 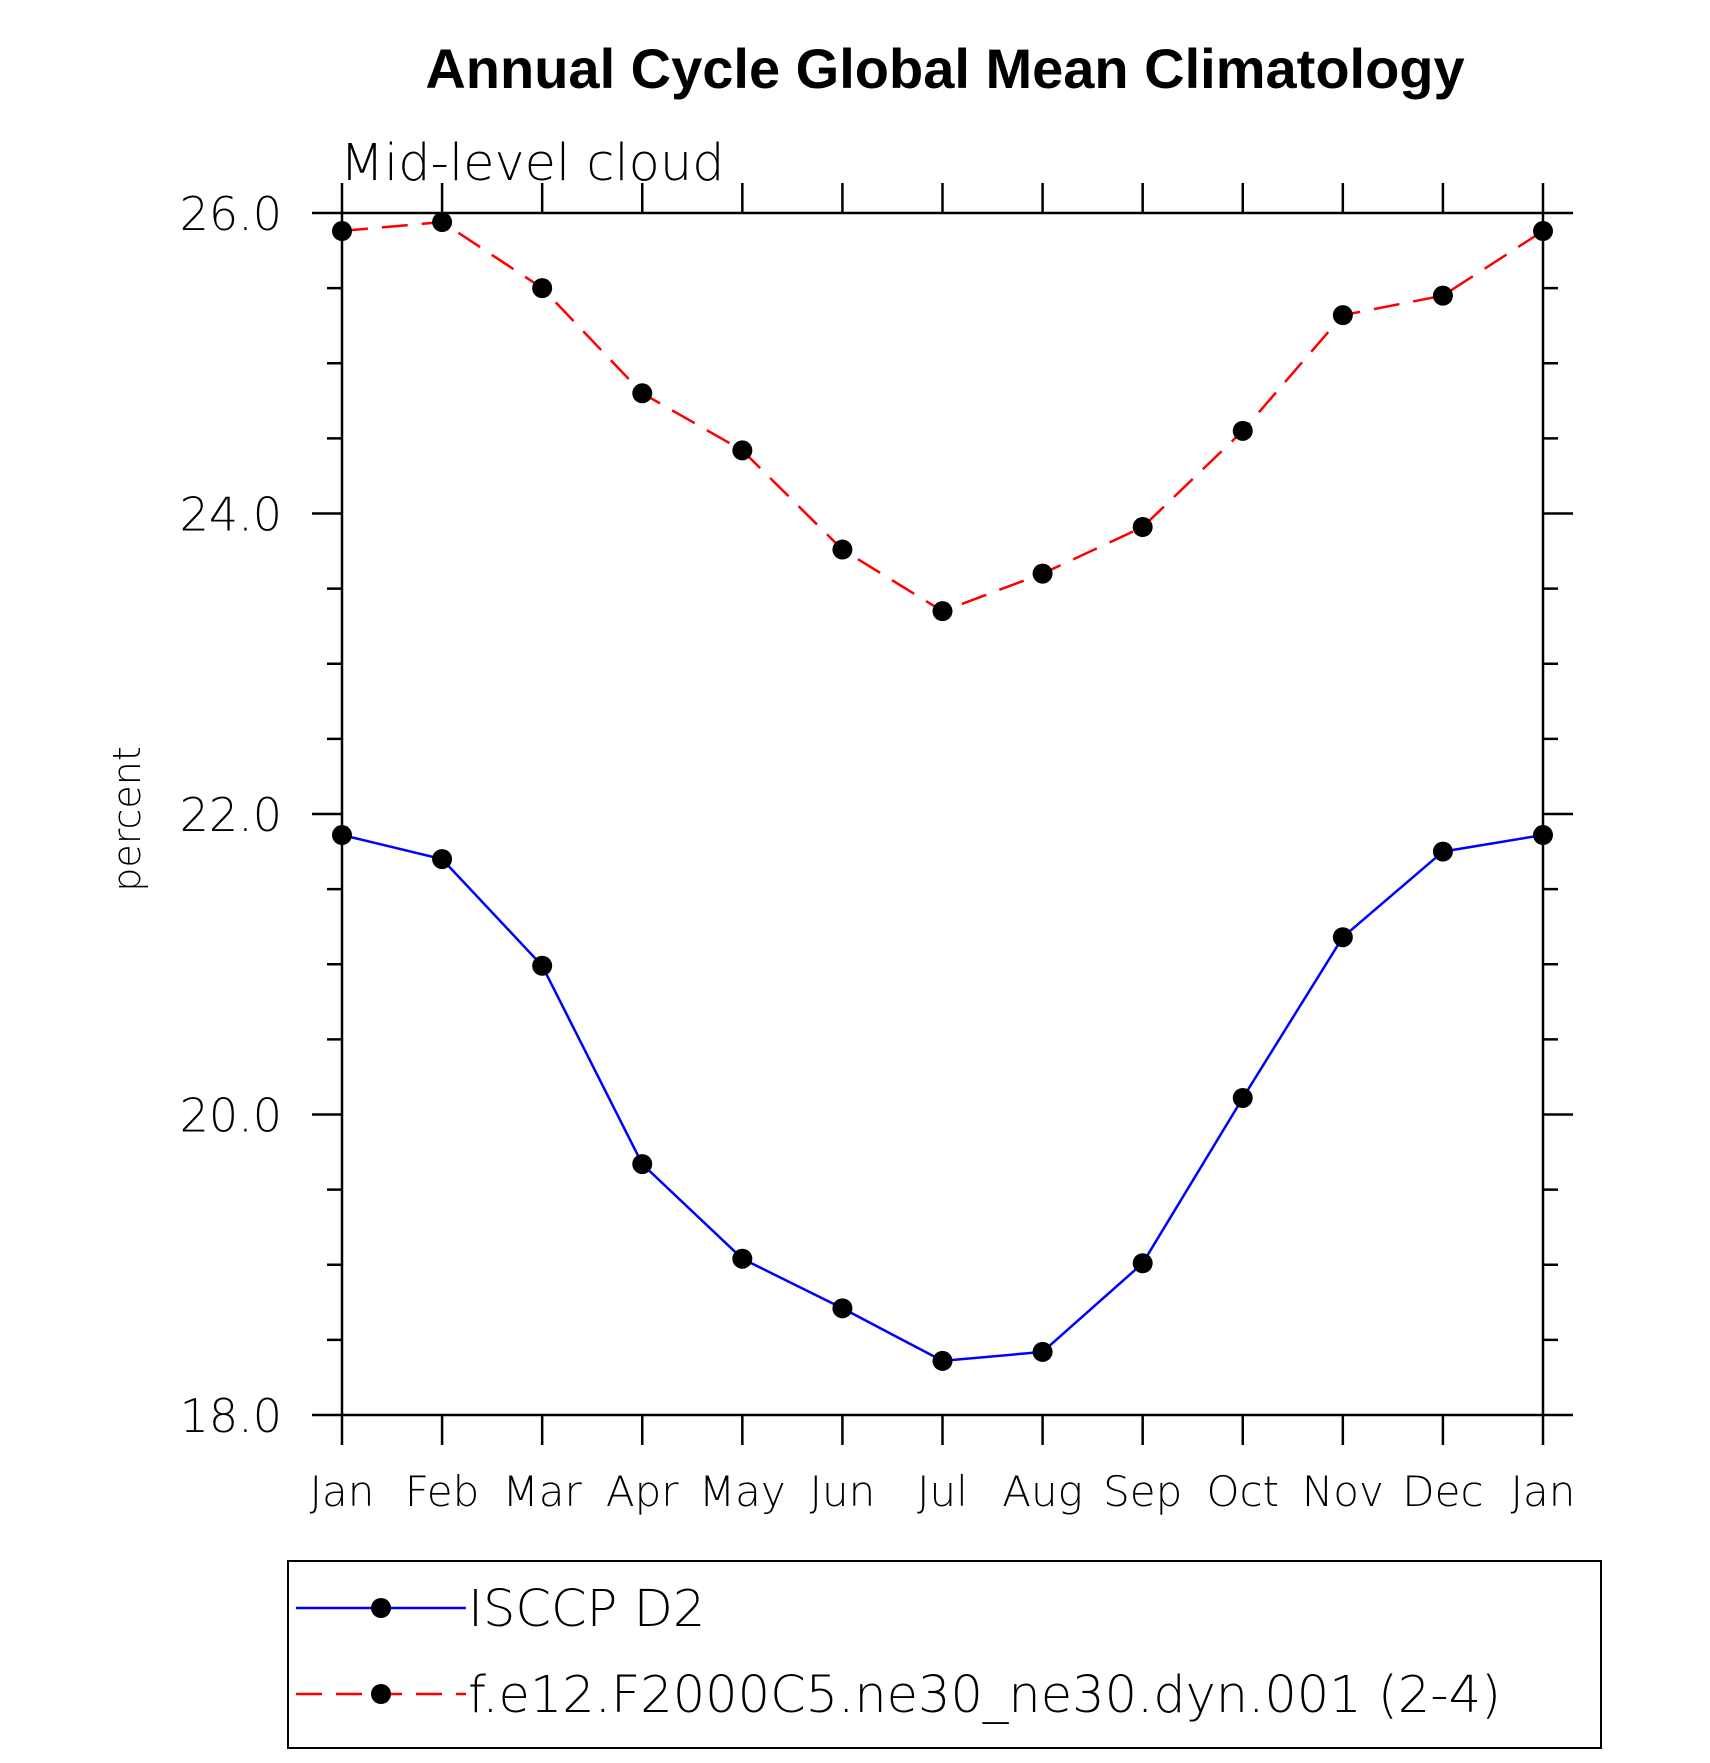 I want to click on legend-entry-0: ISCCP D2, so click(x=500, y=1609).